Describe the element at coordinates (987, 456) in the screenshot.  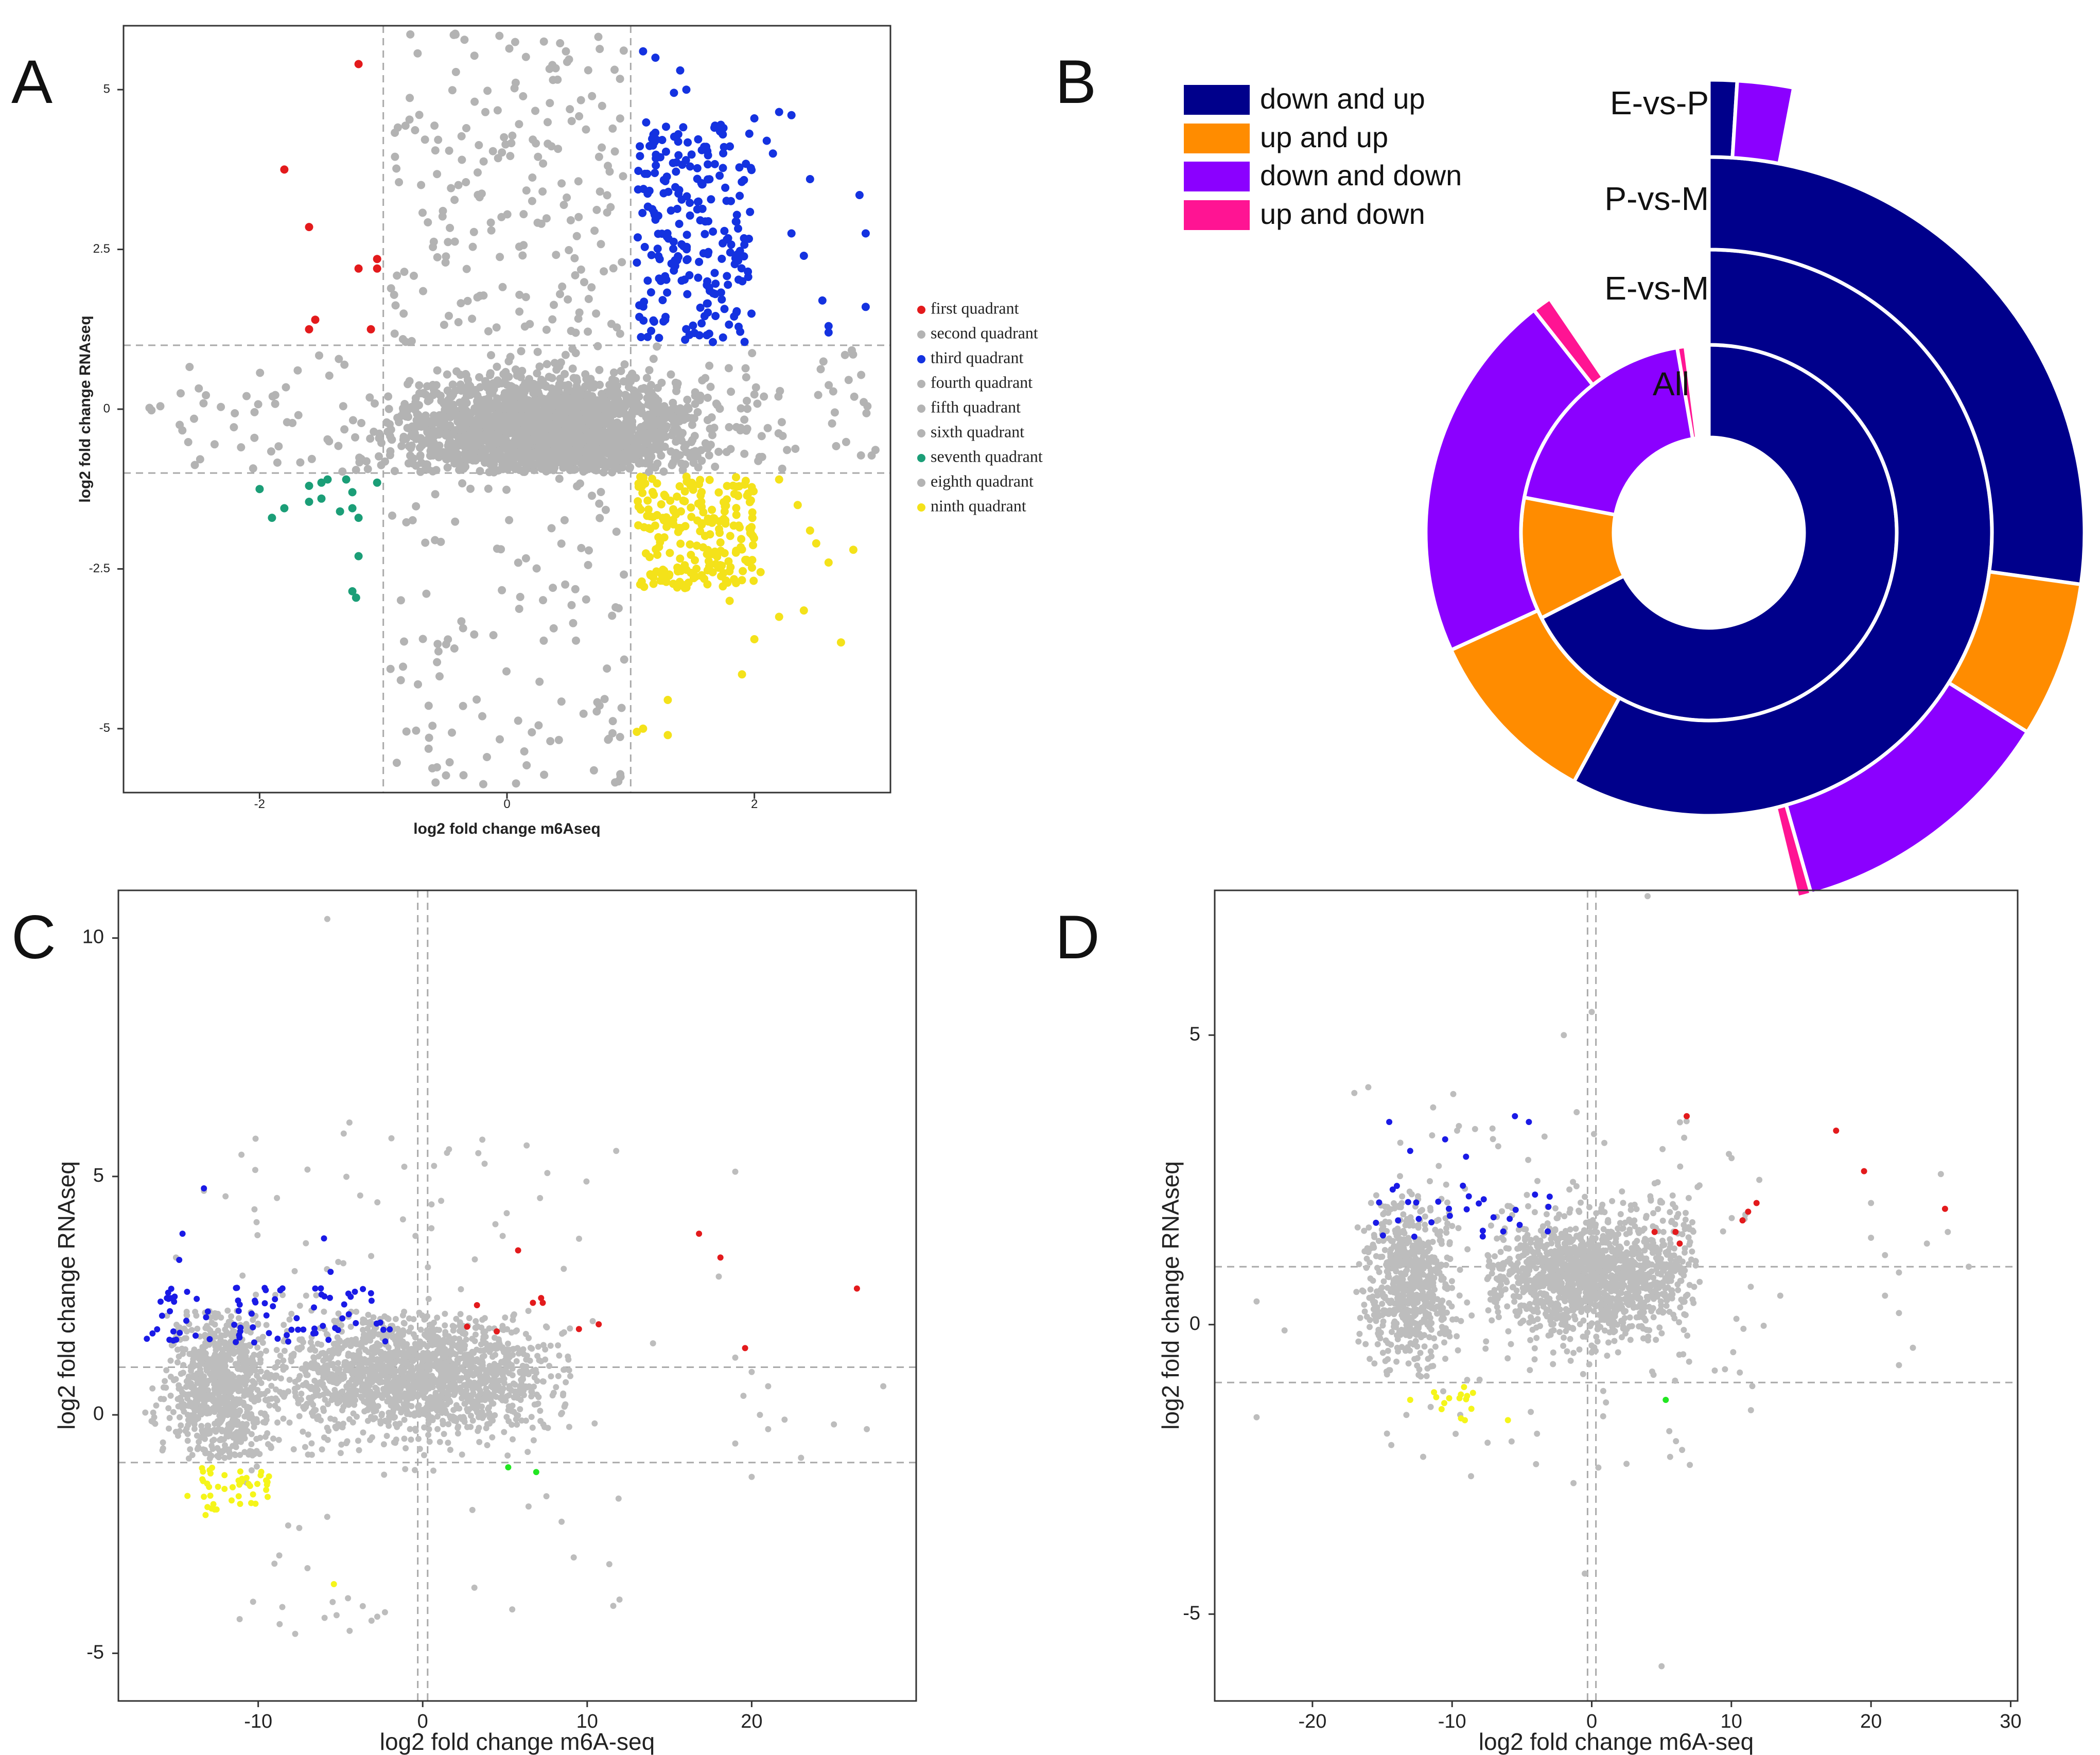
I see `legend-label: seventh quadrant` at that location.